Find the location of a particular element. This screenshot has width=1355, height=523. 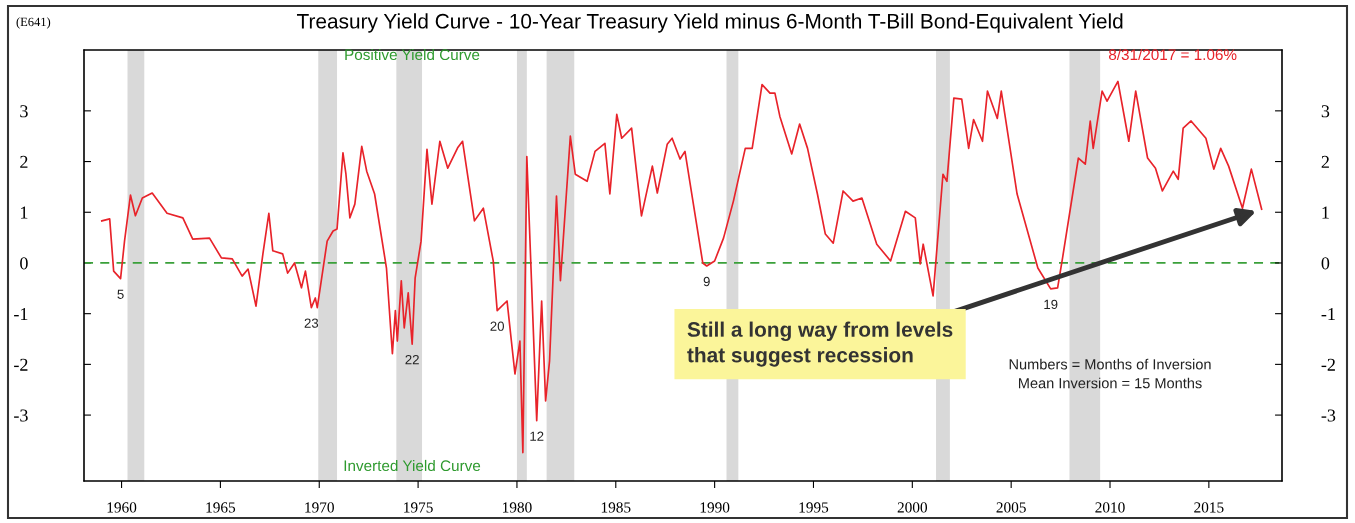

annotation: Still a long way from levels that suggest recession is located at coordinates (820, 344).